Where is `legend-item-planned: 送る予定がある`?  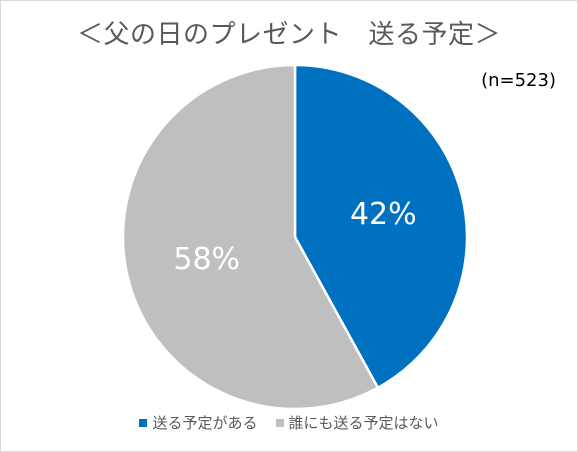 legend-item-planned: 送る予定がある is located at coordinates (198, 422).